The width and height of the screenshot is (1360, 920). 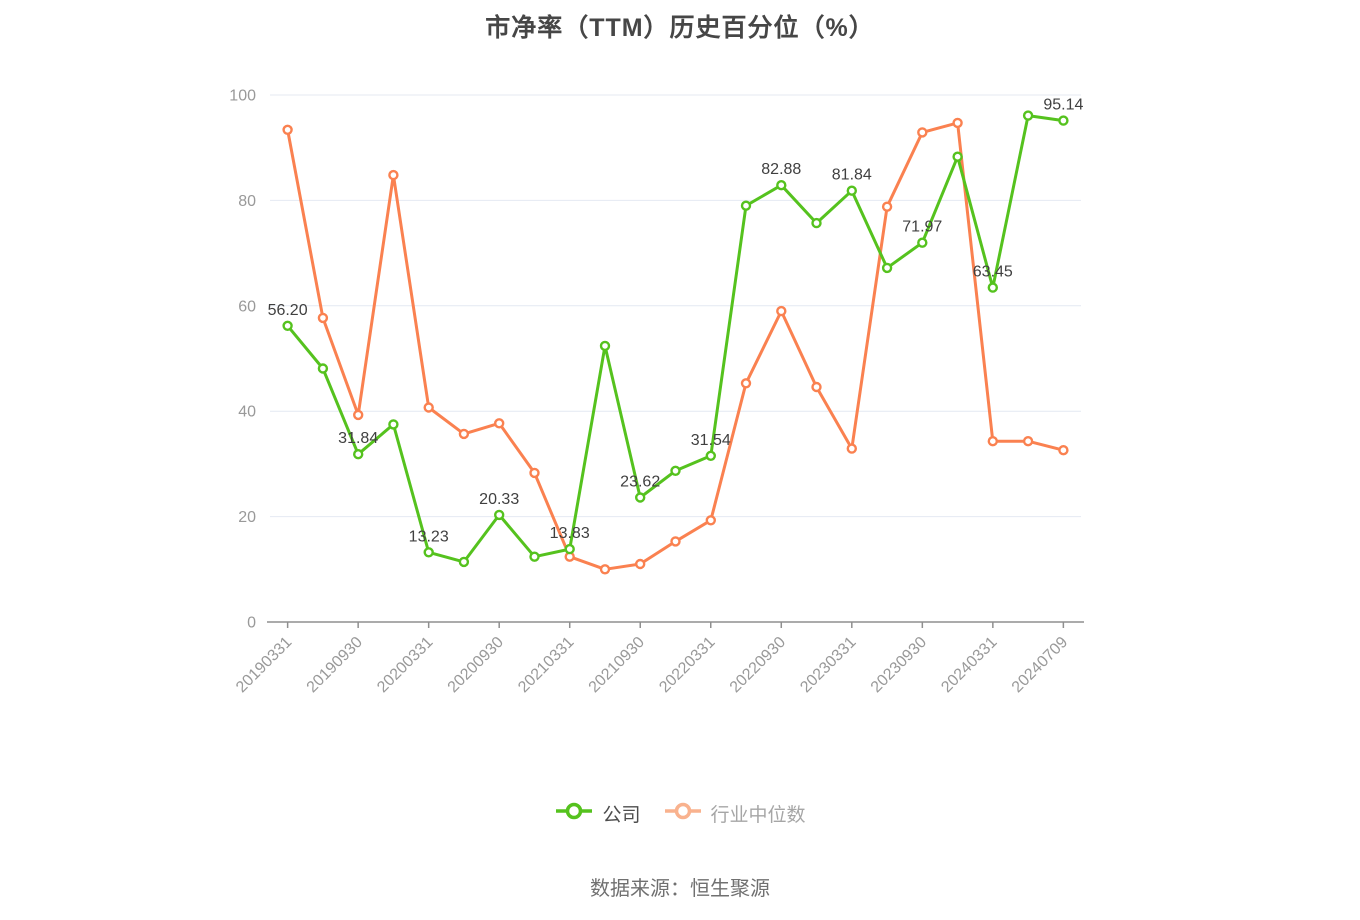 What do you see at coordinates (922, 227) in the screenshot?
I see `data-point-label: 71.97` at bounding box center [922, 227].